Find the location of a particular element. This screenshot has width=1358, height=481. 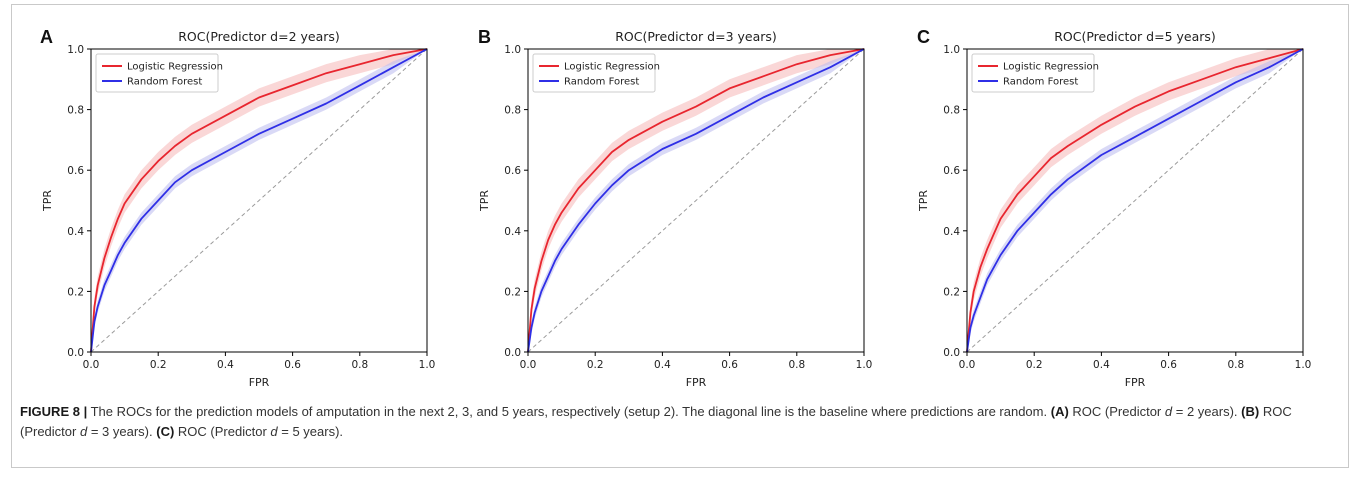

chart-title: ROC(Predictor d=2 years) is located at coordinates (259, 36).